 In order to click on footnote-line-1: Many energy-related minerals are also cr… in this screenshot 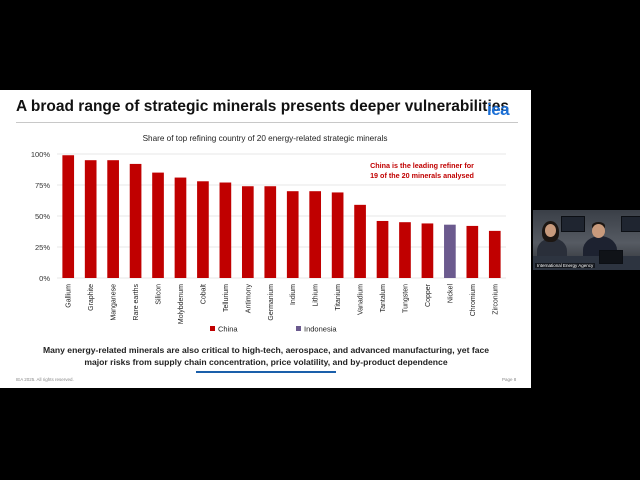, I will do `click(266, 350)`.